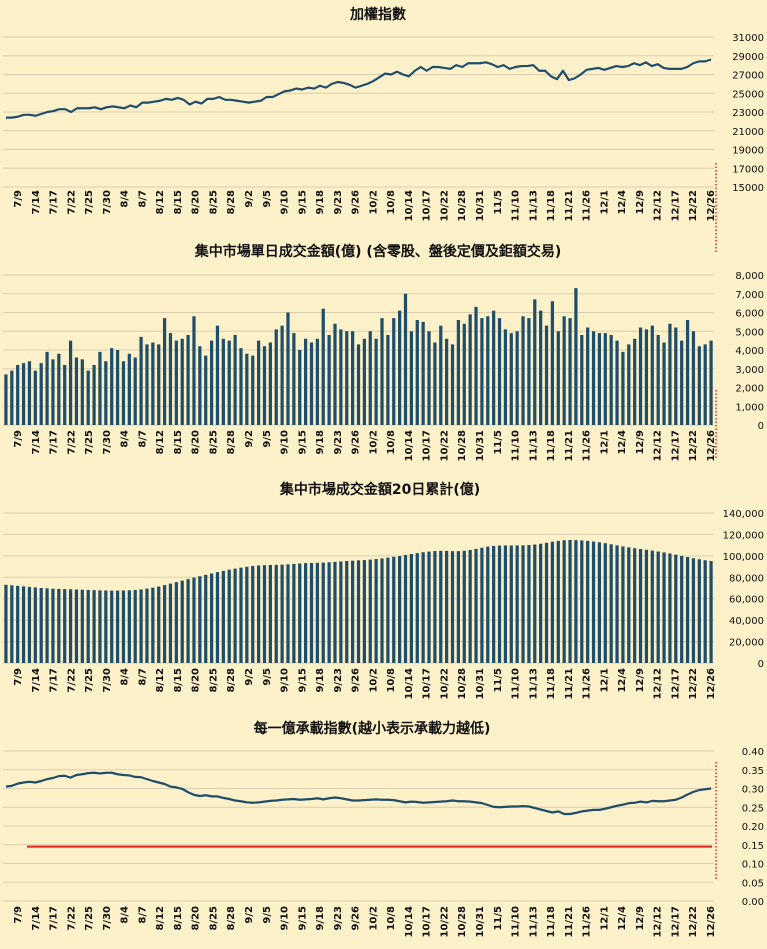 Image resolution: width=767 pixels, height=949 pixels. I want to click on y-tick-label: 80,000, so click(746, 578).